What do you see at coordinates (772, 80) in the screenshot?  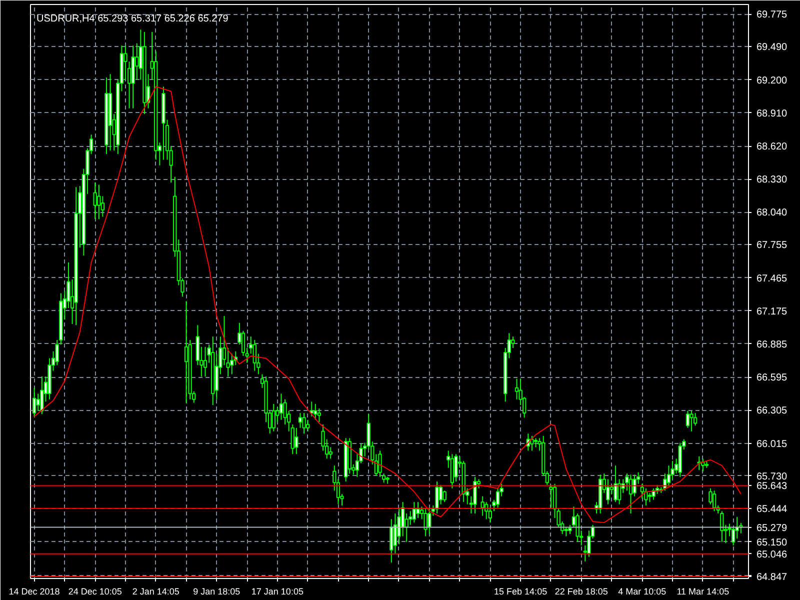 I see `y-tick-label: 69.200` at bounding box center [772, 80].